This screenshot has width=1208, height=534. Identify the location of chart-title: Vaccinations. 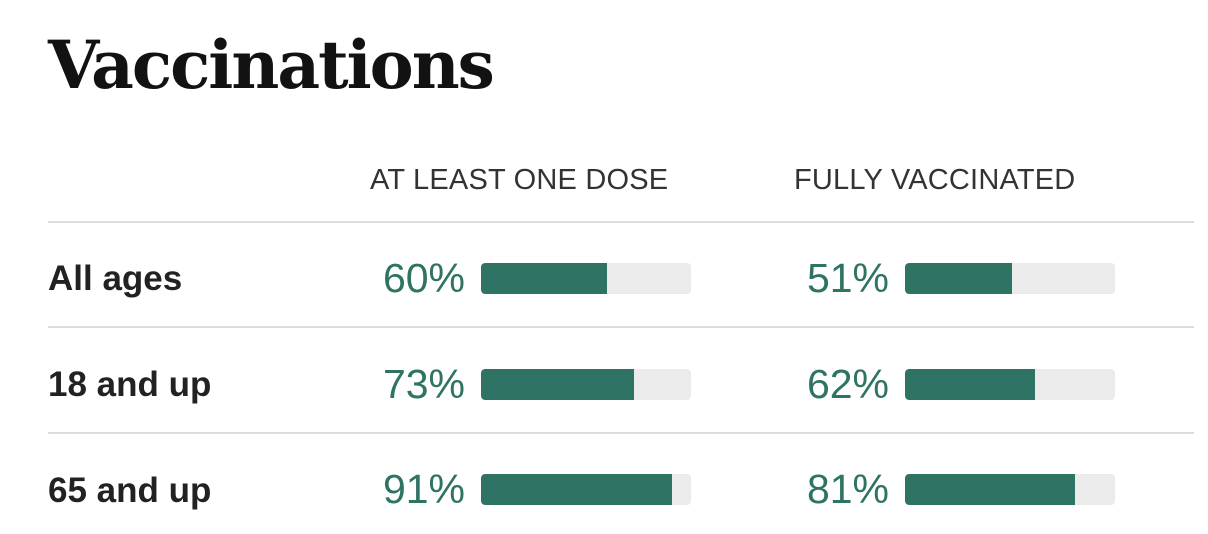
(271, 65).